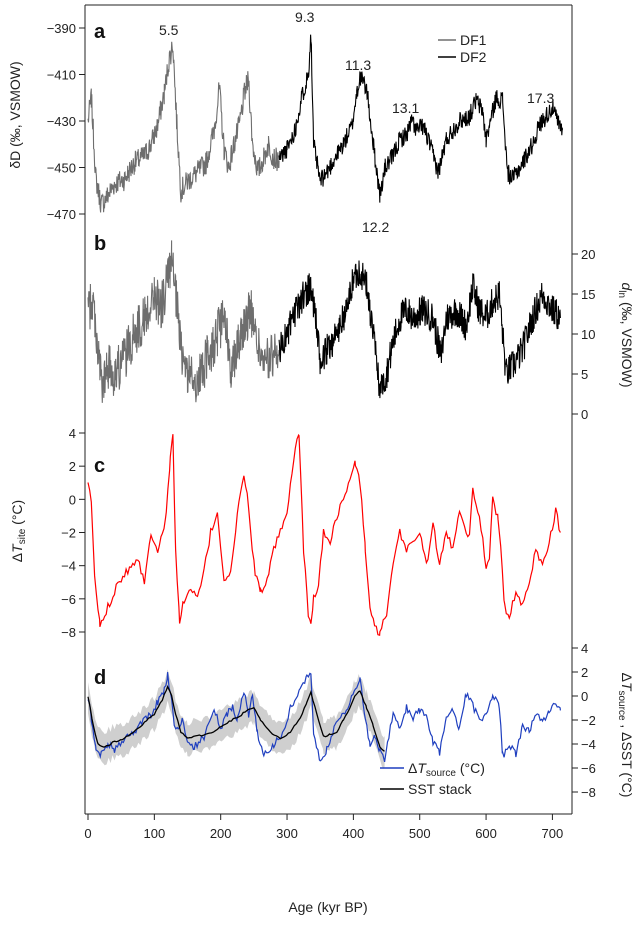  What do you see at coordinates (420, 833) in the screenshot?
I see `x-tick-label-5: 500` at bounding box center [420, 833].